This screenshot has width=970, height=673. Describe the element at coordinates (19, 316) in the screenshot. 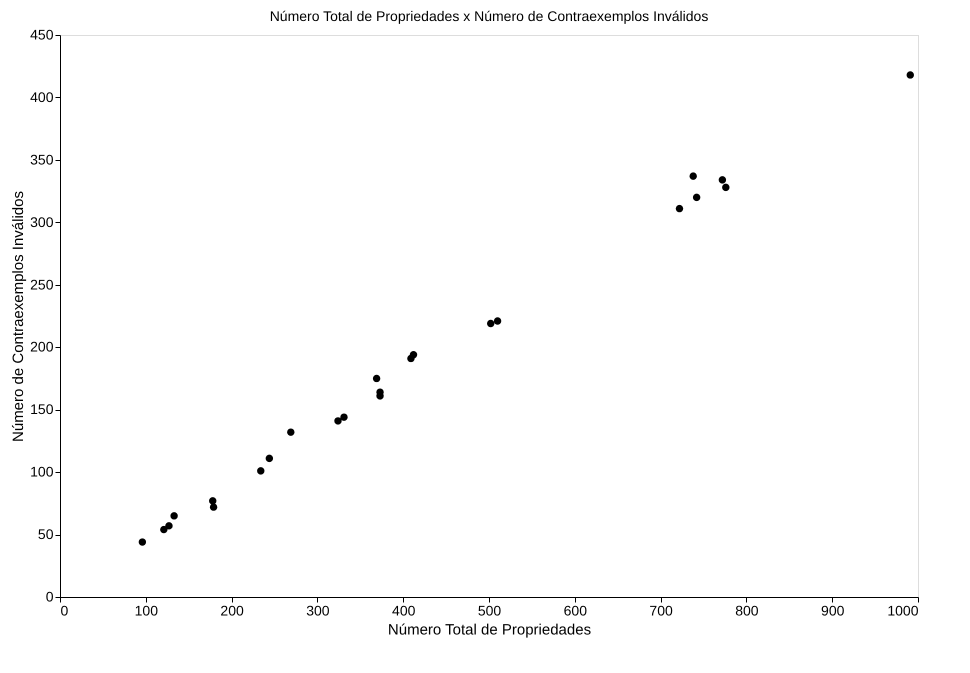

I see `y-axis-title: Número de Contraexemplos Inválidos` at that location.